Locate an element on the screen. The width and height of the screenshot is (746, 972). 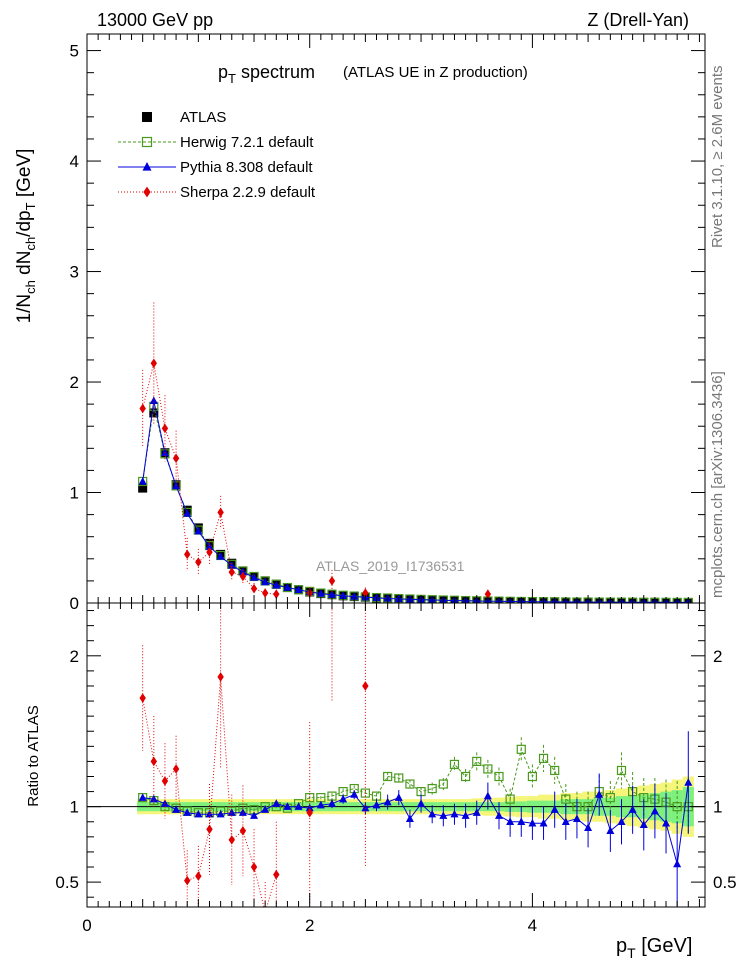
legend-item-atlas: ATLAS is located at coordinates (184, 117).